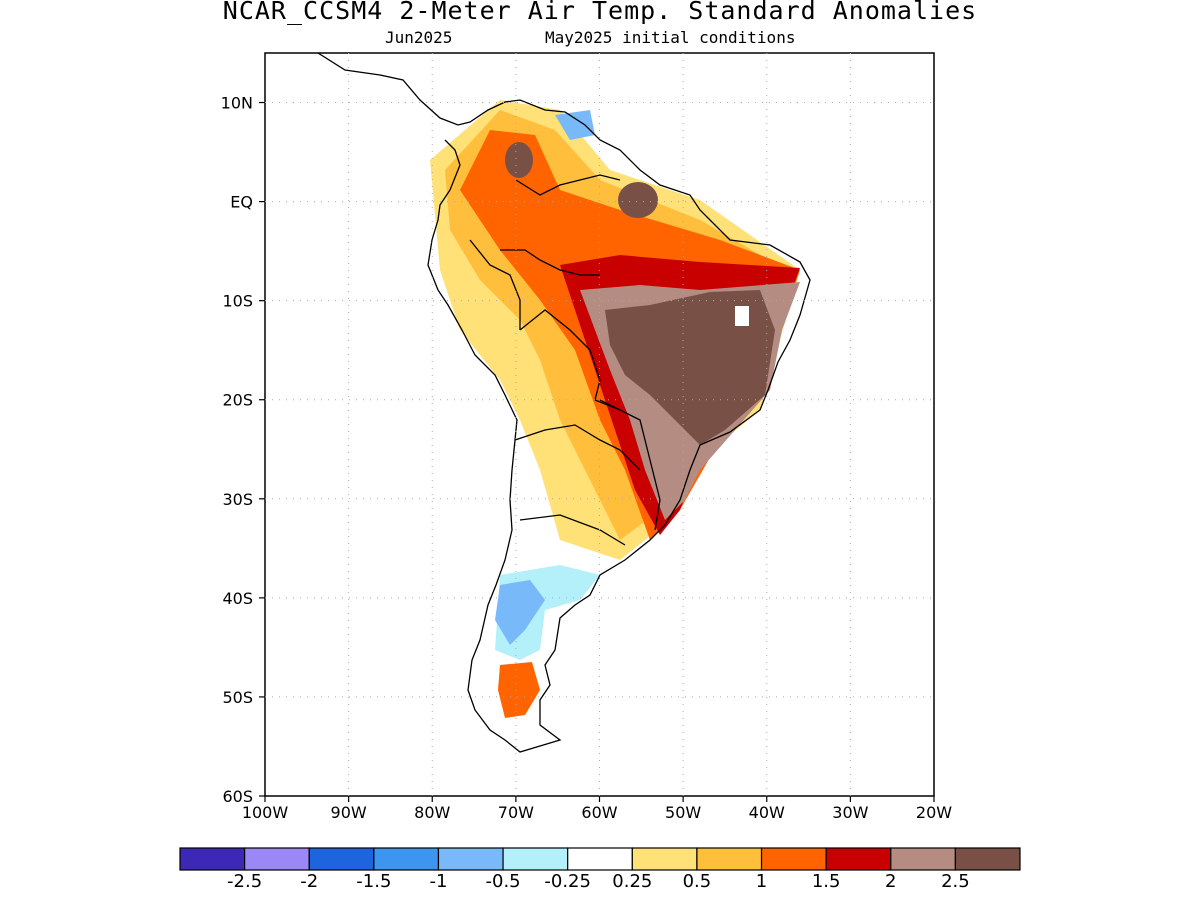 The image size is (1200, 900). What do you see at coordinates (349, 812) in the screenshot?
I see `lon-tick-label: 90W` at bounding box center [349, 812].